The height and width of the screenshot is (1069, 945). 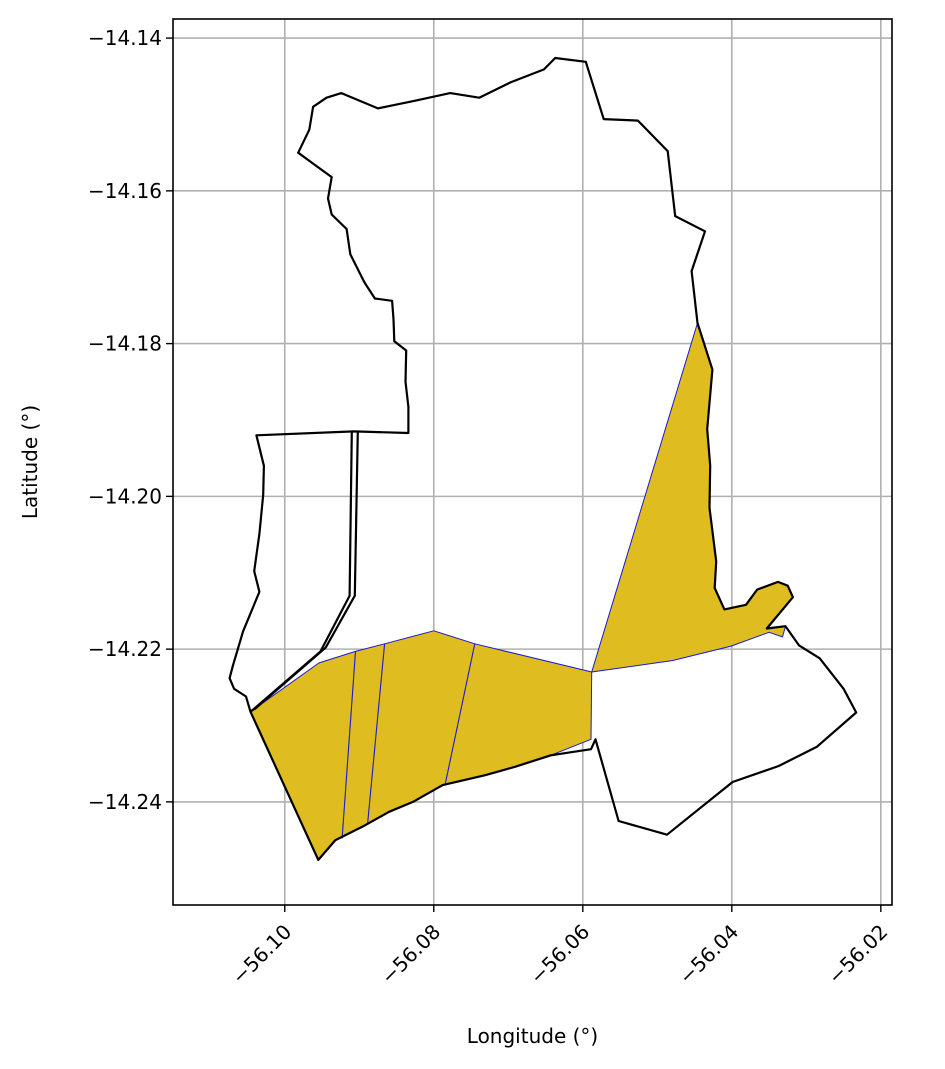 I want to click on y-tick-label: −14.14, so click(x=125, y=38).